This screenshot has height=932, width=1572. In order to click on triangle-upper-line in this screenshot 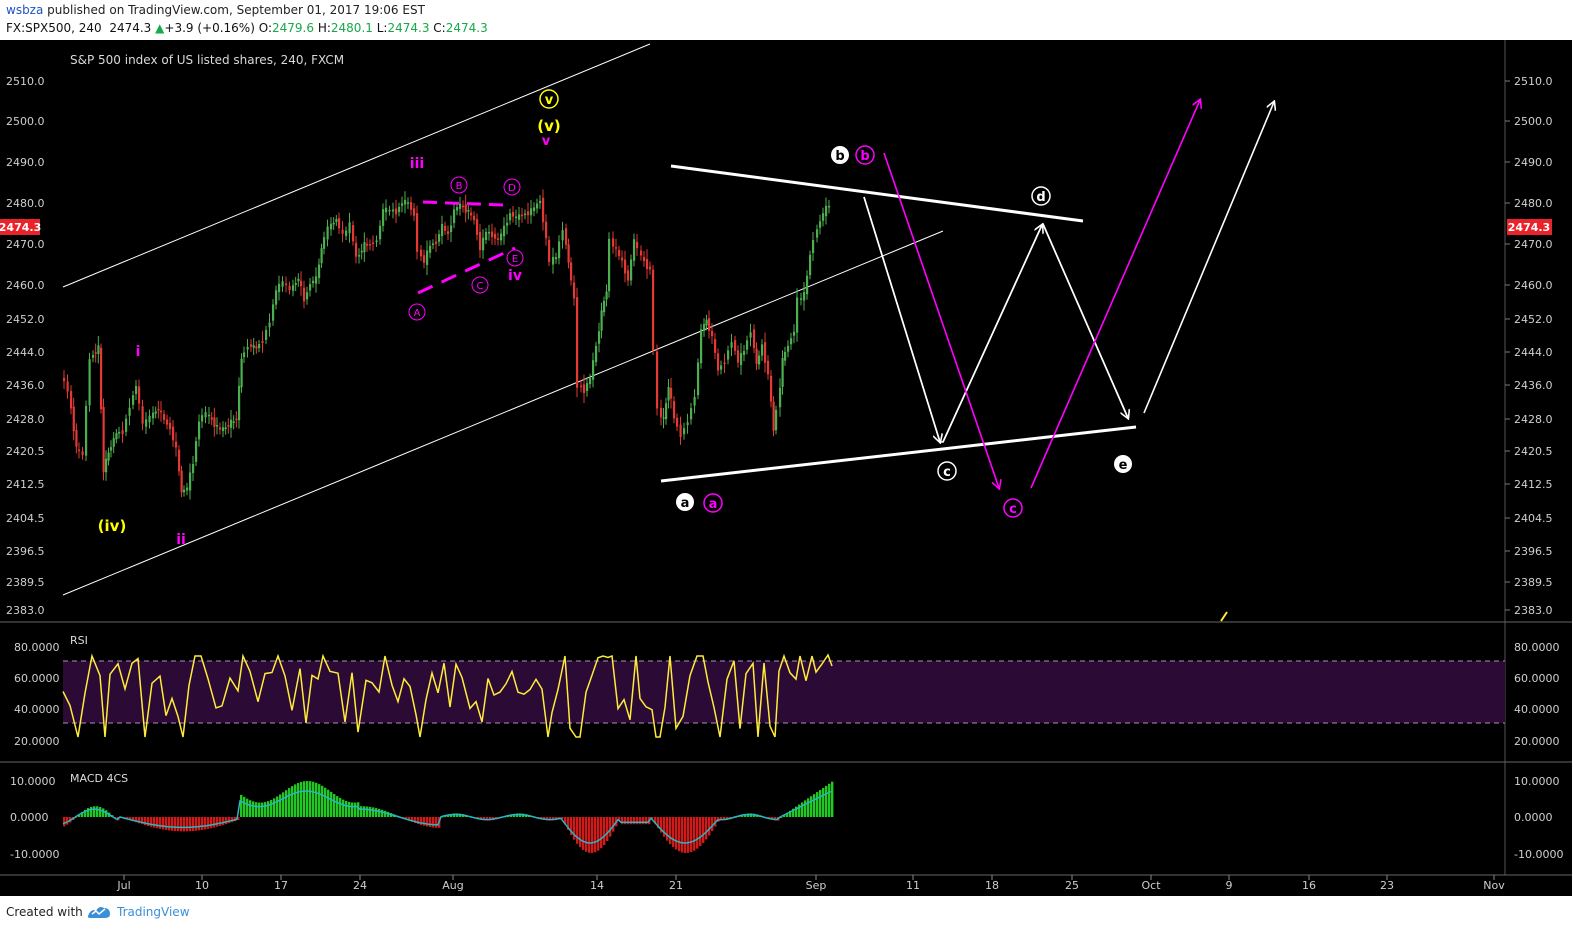, I will do `click(877, 193)`.